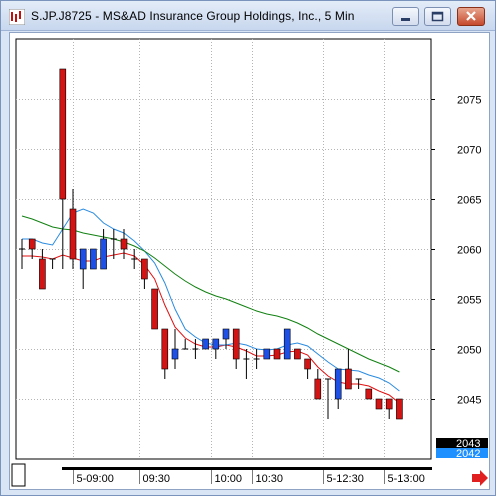 This screenshot has width=496, height=496. What do you see at coordinates (405, 19) in the screenshot?
I see `minimize-icon` at bounding box center [405, 19].